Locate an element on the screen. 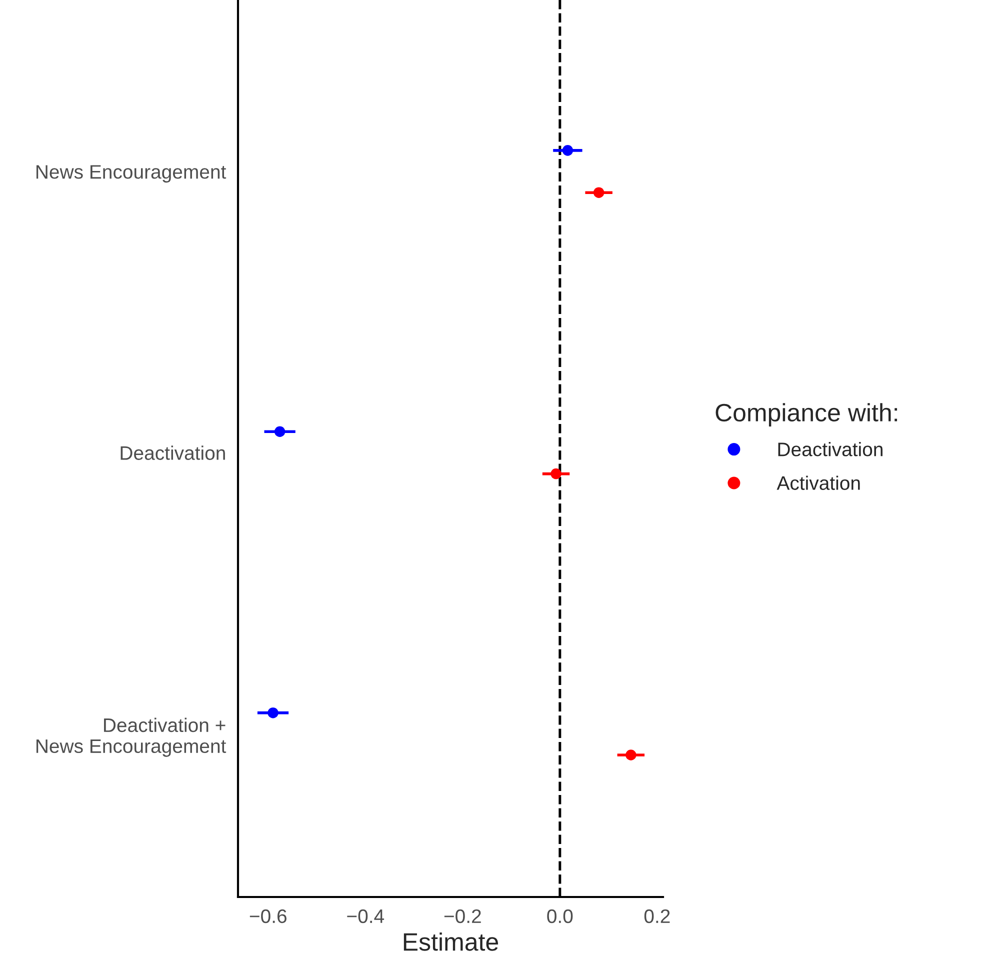 The height and width of the screenshot is (969, 994). x-tick-label: 0.0 is located at coordinates (560, 916).